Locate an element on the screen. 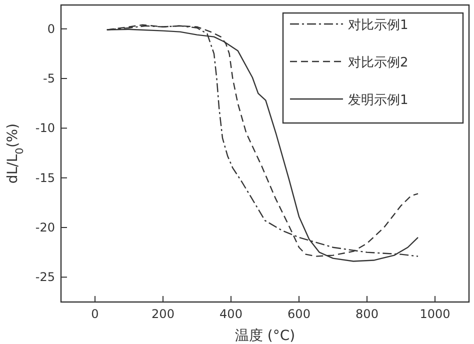  x-tick-label: 400 is located at coordinates (231, 314).